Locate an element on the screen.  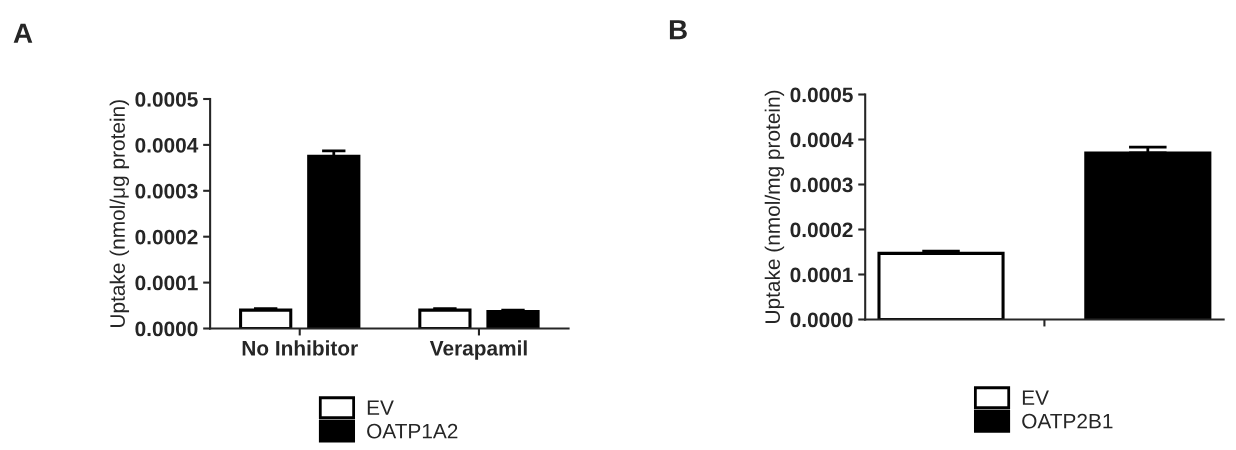
y-axis-title: Uptake (nmol/mg protein) is located at coordinates (774, 206).